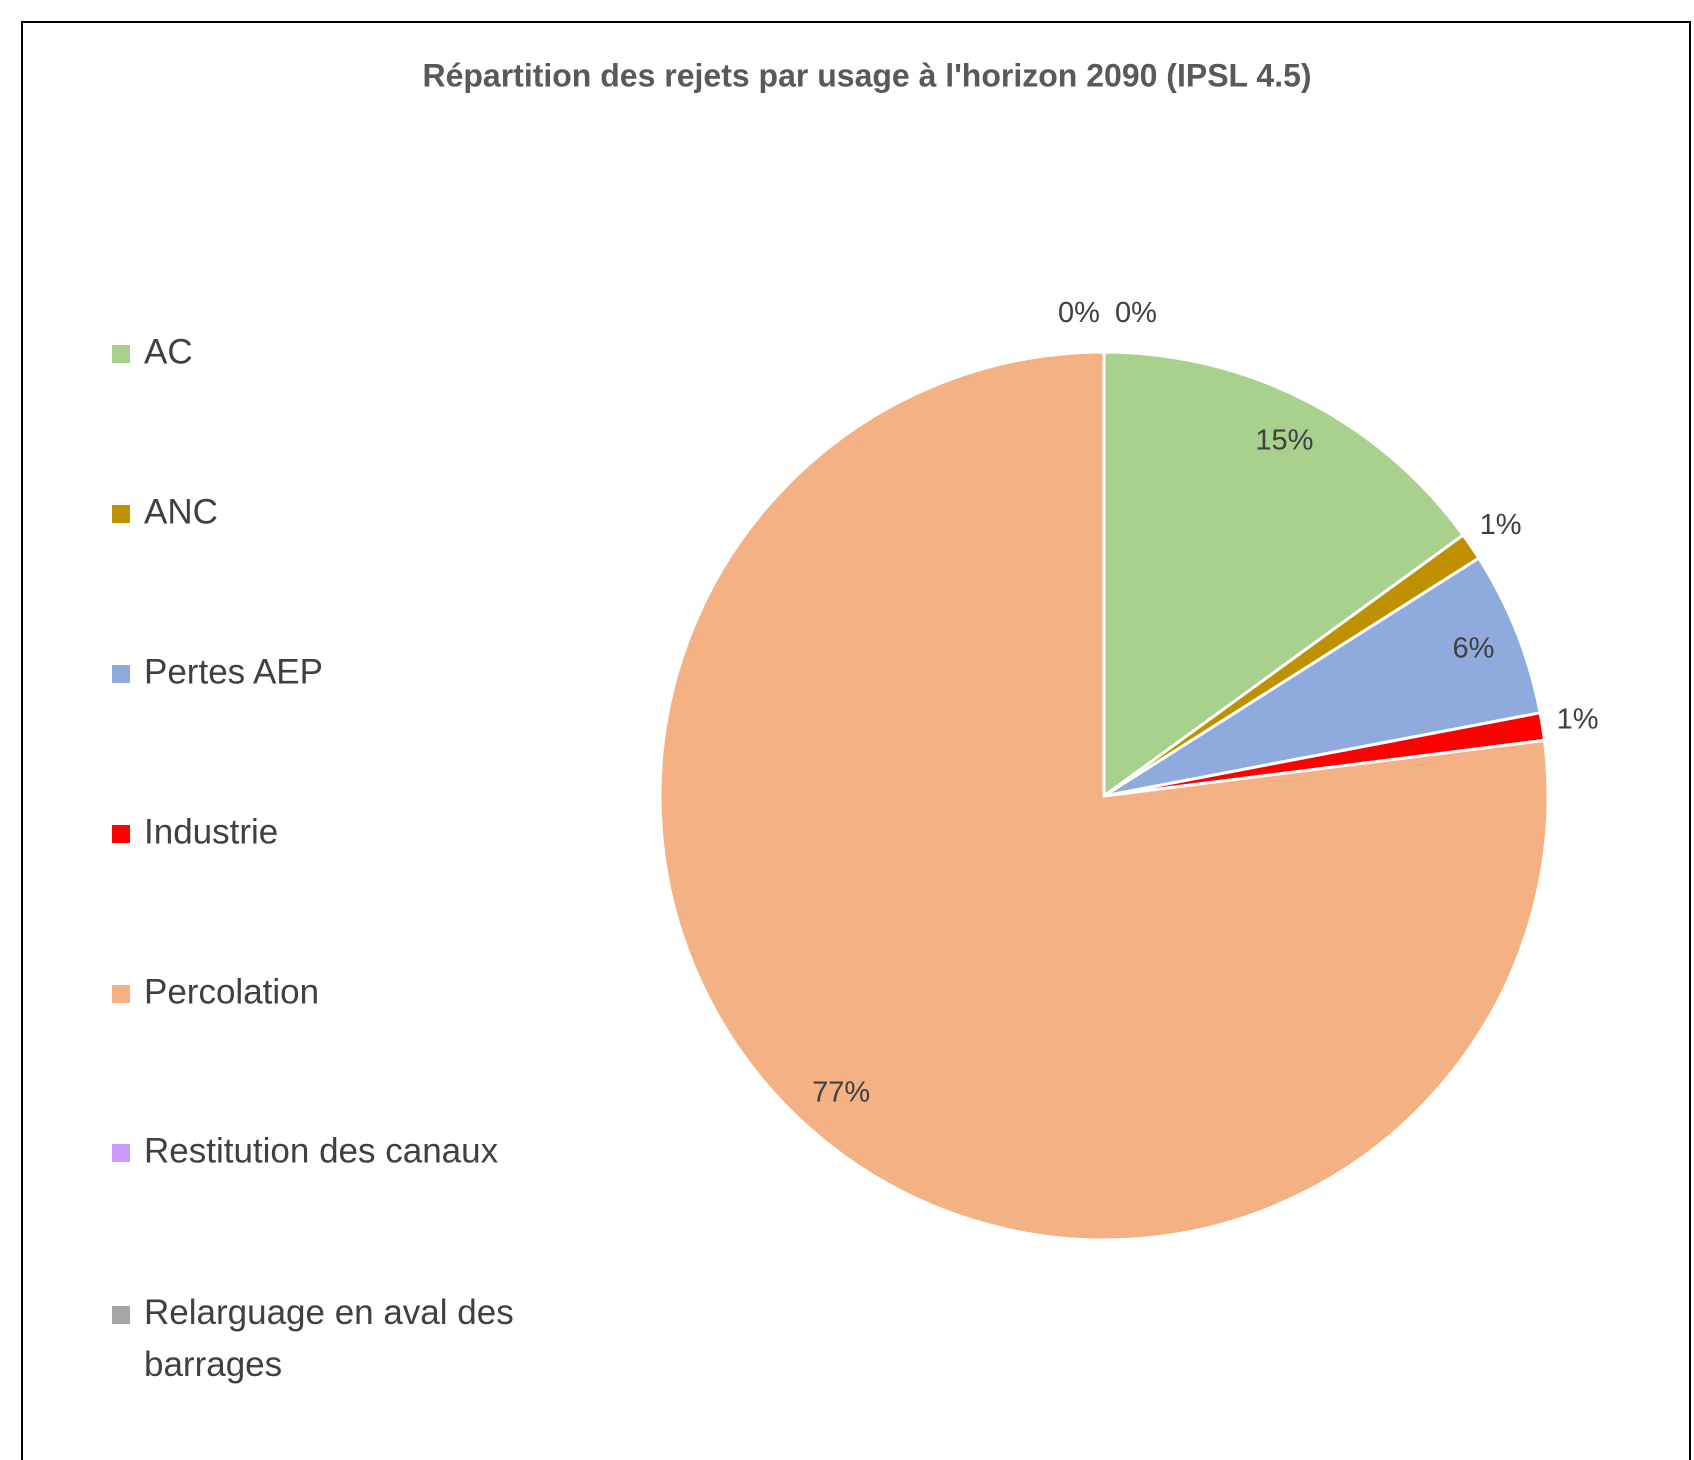  I want to click on legend-label: AC, so click(168, 351).